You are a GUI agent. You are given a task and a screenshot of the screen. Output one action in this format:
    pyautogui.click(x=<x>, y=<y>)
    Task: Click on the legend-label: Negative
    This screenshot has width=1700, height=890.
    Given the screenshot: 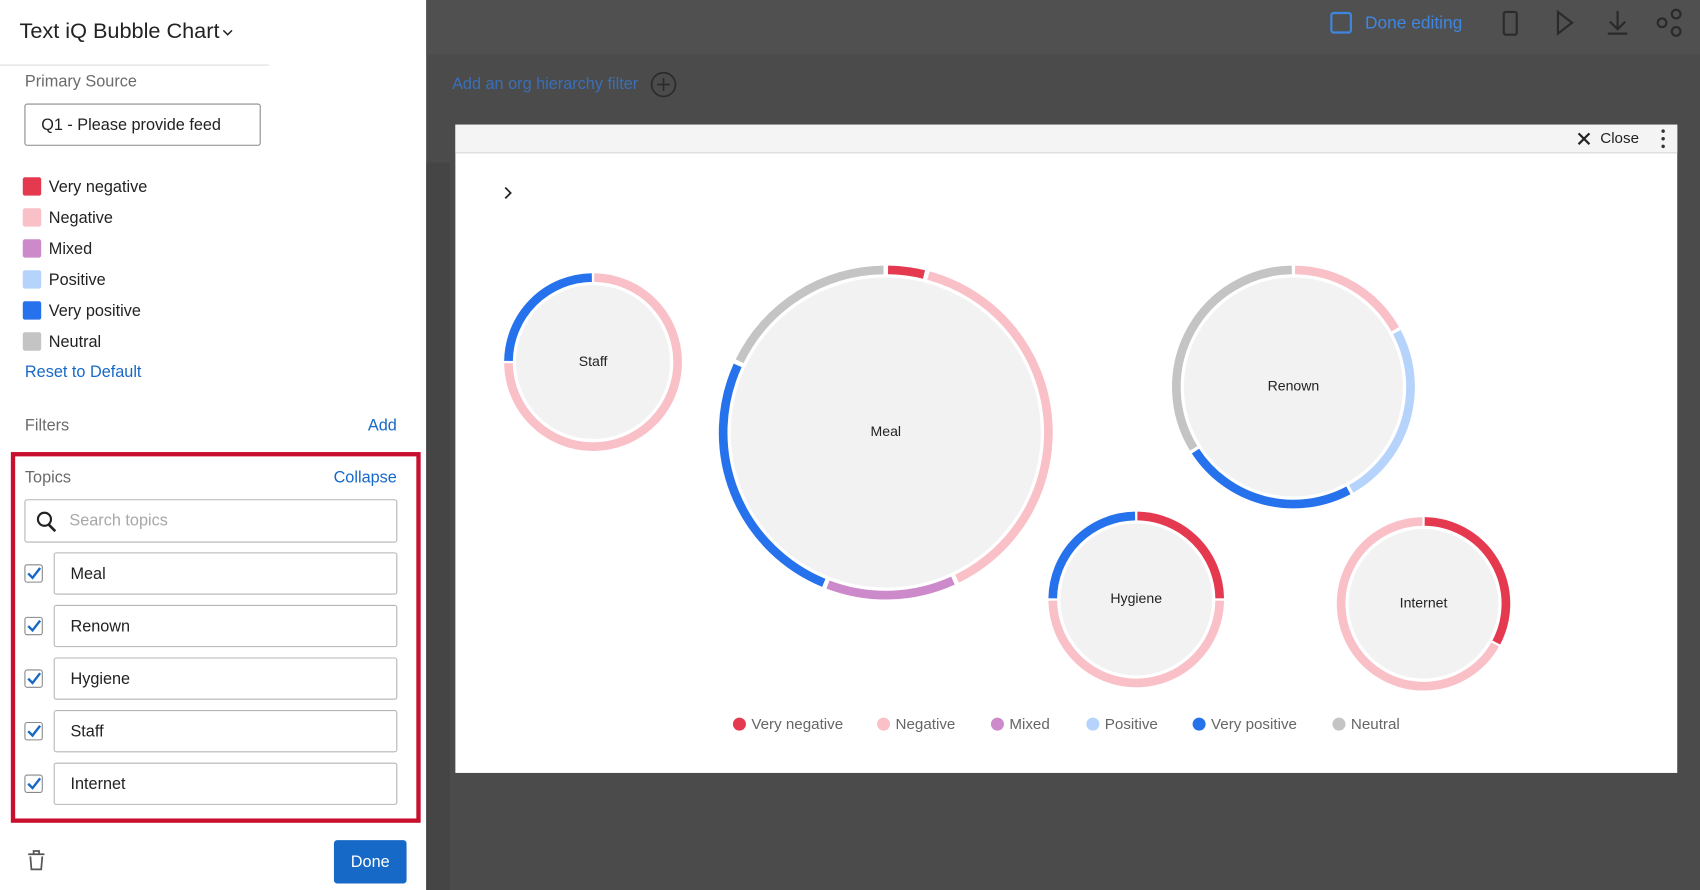 What is the action you would take?
    pyautogui.click(x=926, y=724)
    